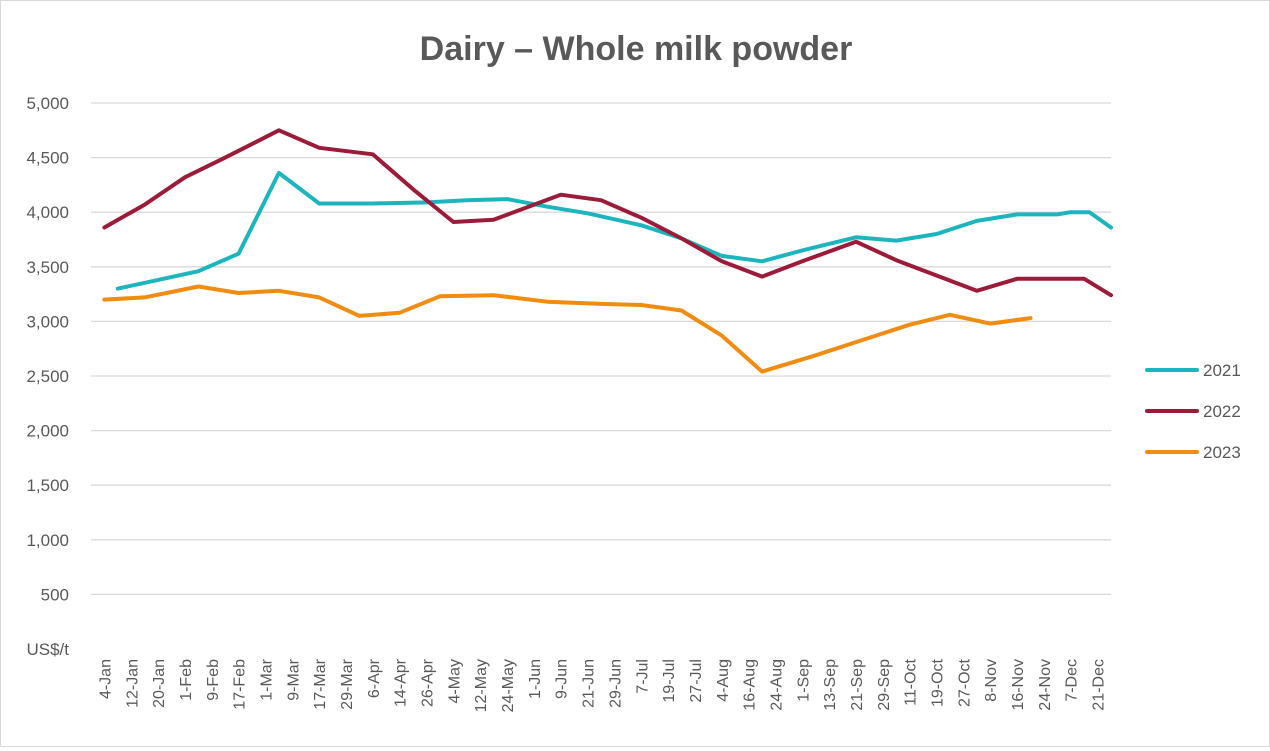 Image resolution: width=1270 pixels, height=751 pixels. What do you see at coordinates (1222, 370) in the screenshot?
I see `legend-label-2021: 2021` at bounding box center [1222, 370].